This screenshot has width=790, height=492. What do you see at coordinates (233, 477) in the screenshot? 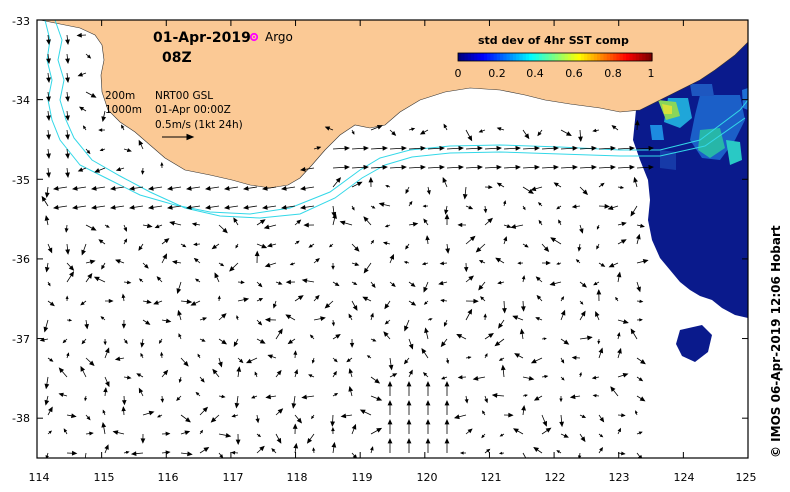
I see `x-tick-label: 117` at bounding box center [233, 477].